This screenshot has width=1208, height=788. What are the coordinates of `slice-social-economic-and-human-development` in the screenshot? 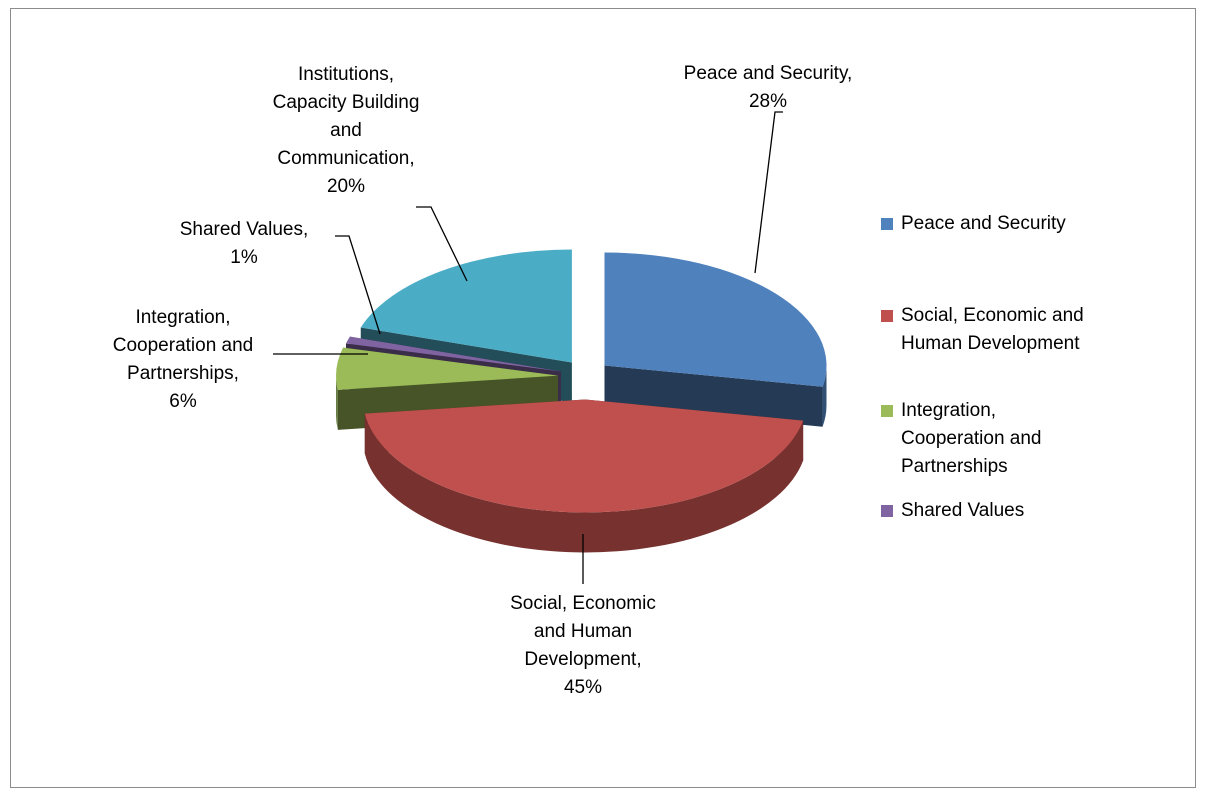 It's located at (584, 476).